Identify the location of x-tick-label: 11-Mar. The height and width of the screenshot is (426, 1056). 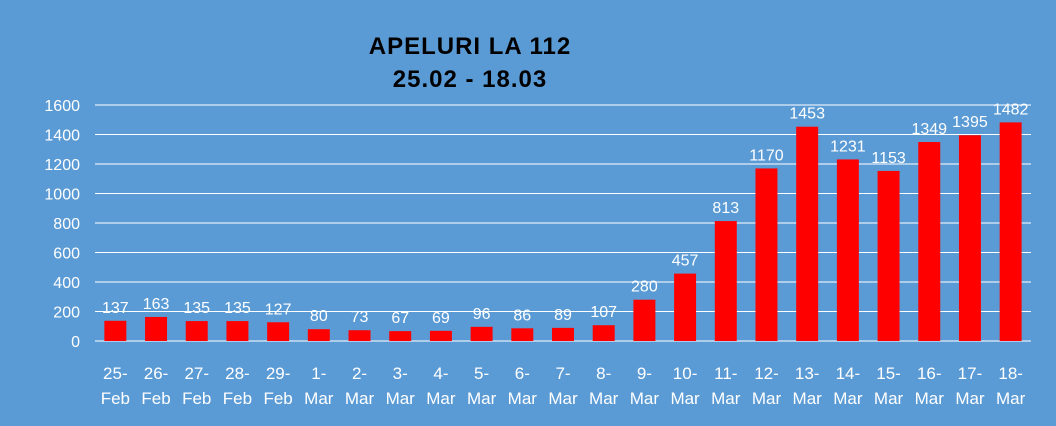
(726, 386).